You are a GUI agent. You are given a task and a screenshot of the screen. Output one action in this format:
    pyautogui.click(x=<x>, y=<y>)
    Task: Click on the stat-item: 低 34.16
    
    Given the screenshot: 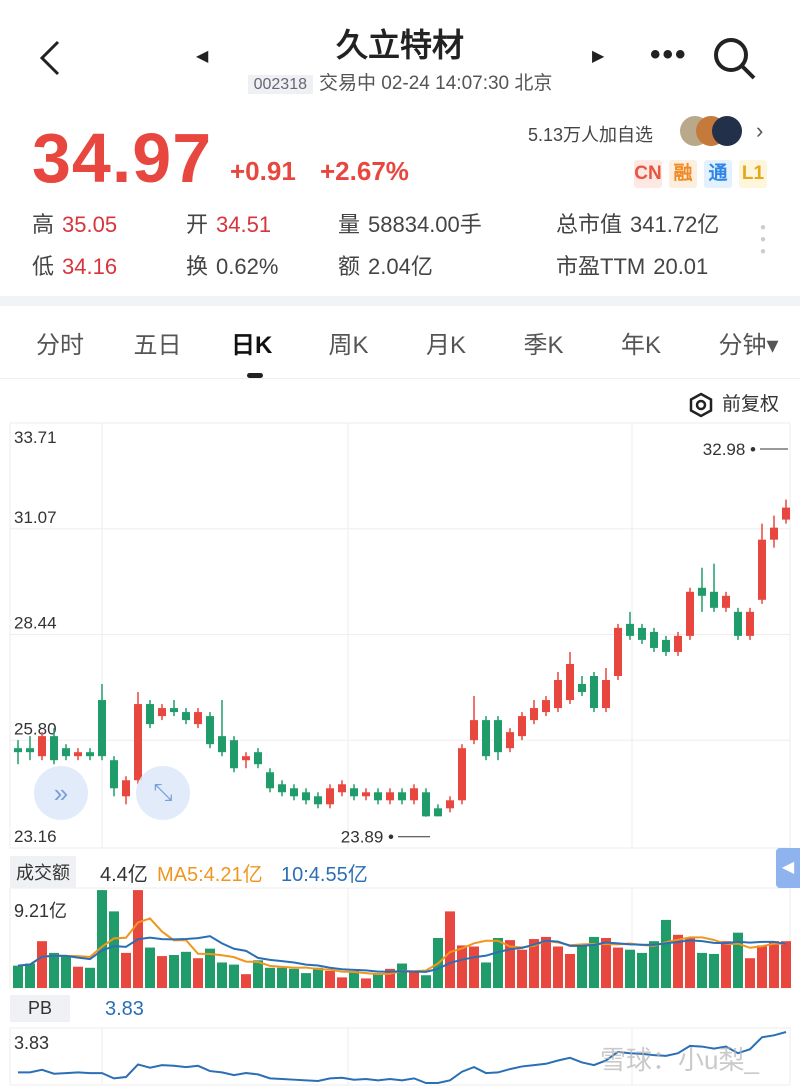 What is the action you would take?
    pyautogui.click(x=74, y=265)
    